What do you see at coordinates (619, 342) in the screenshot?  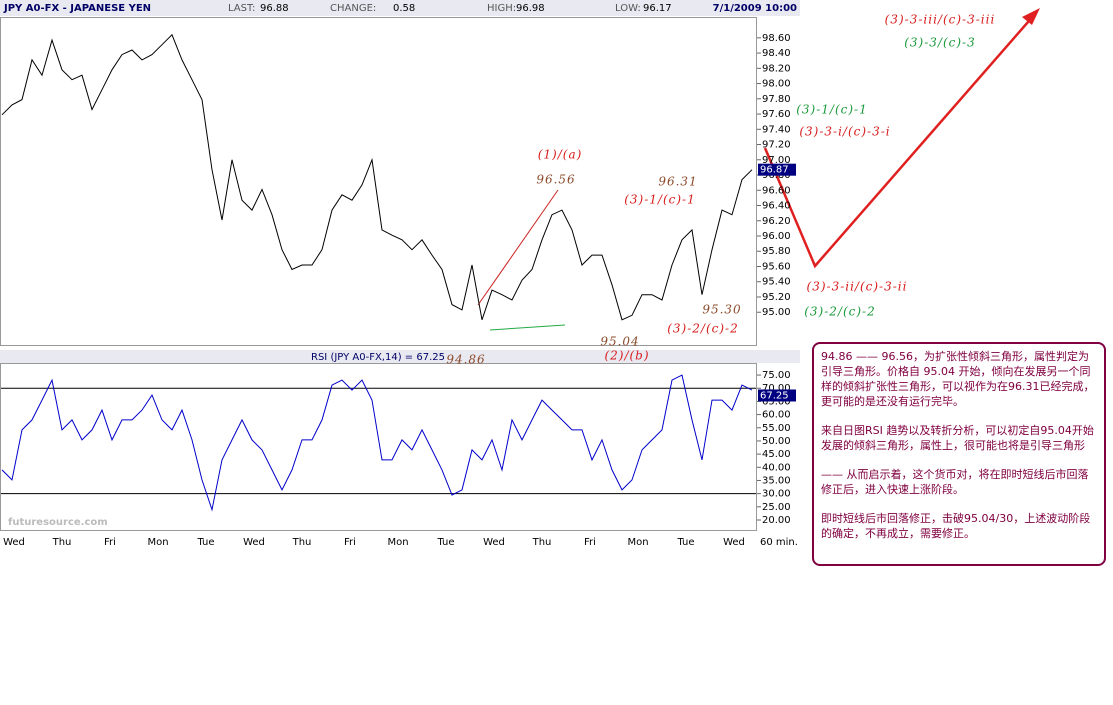 I see `annotation: 95.04` at bounding box center [619, 342].